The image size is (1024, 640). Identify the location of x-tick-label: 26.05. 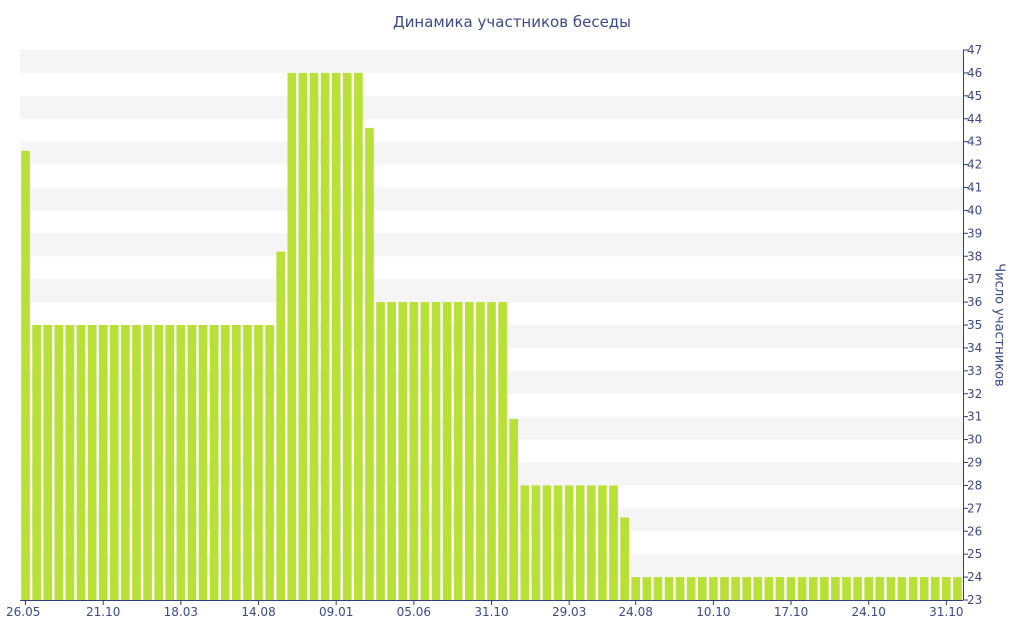
(23, 612).